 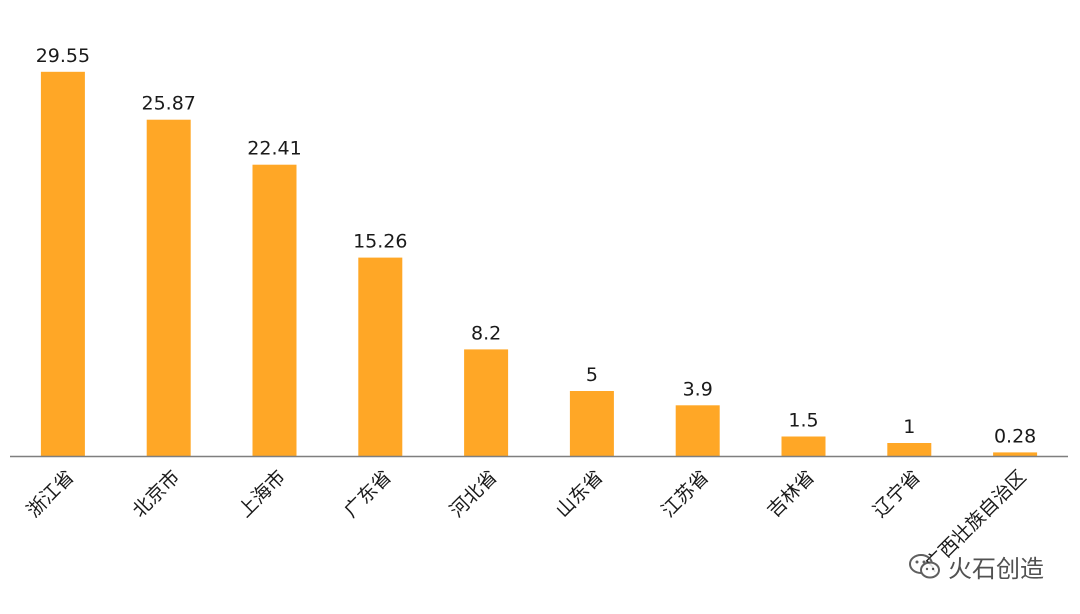 I want to click on category-label-7: 吉林省, so click(x=791, y=494).